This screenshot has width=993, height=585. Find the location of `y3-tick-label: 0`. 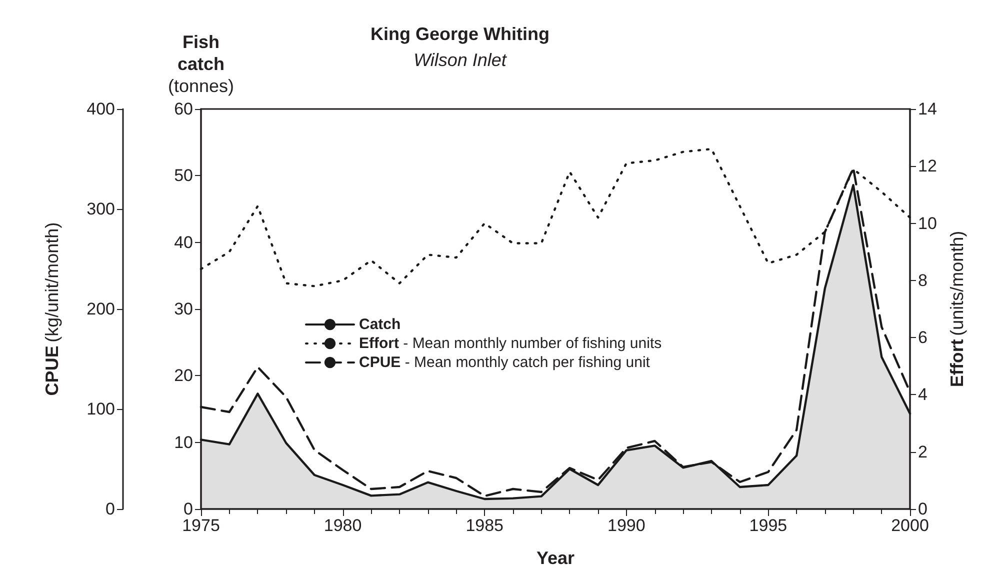

y3-tick-label: 0 is located at coordinates (110, 509).